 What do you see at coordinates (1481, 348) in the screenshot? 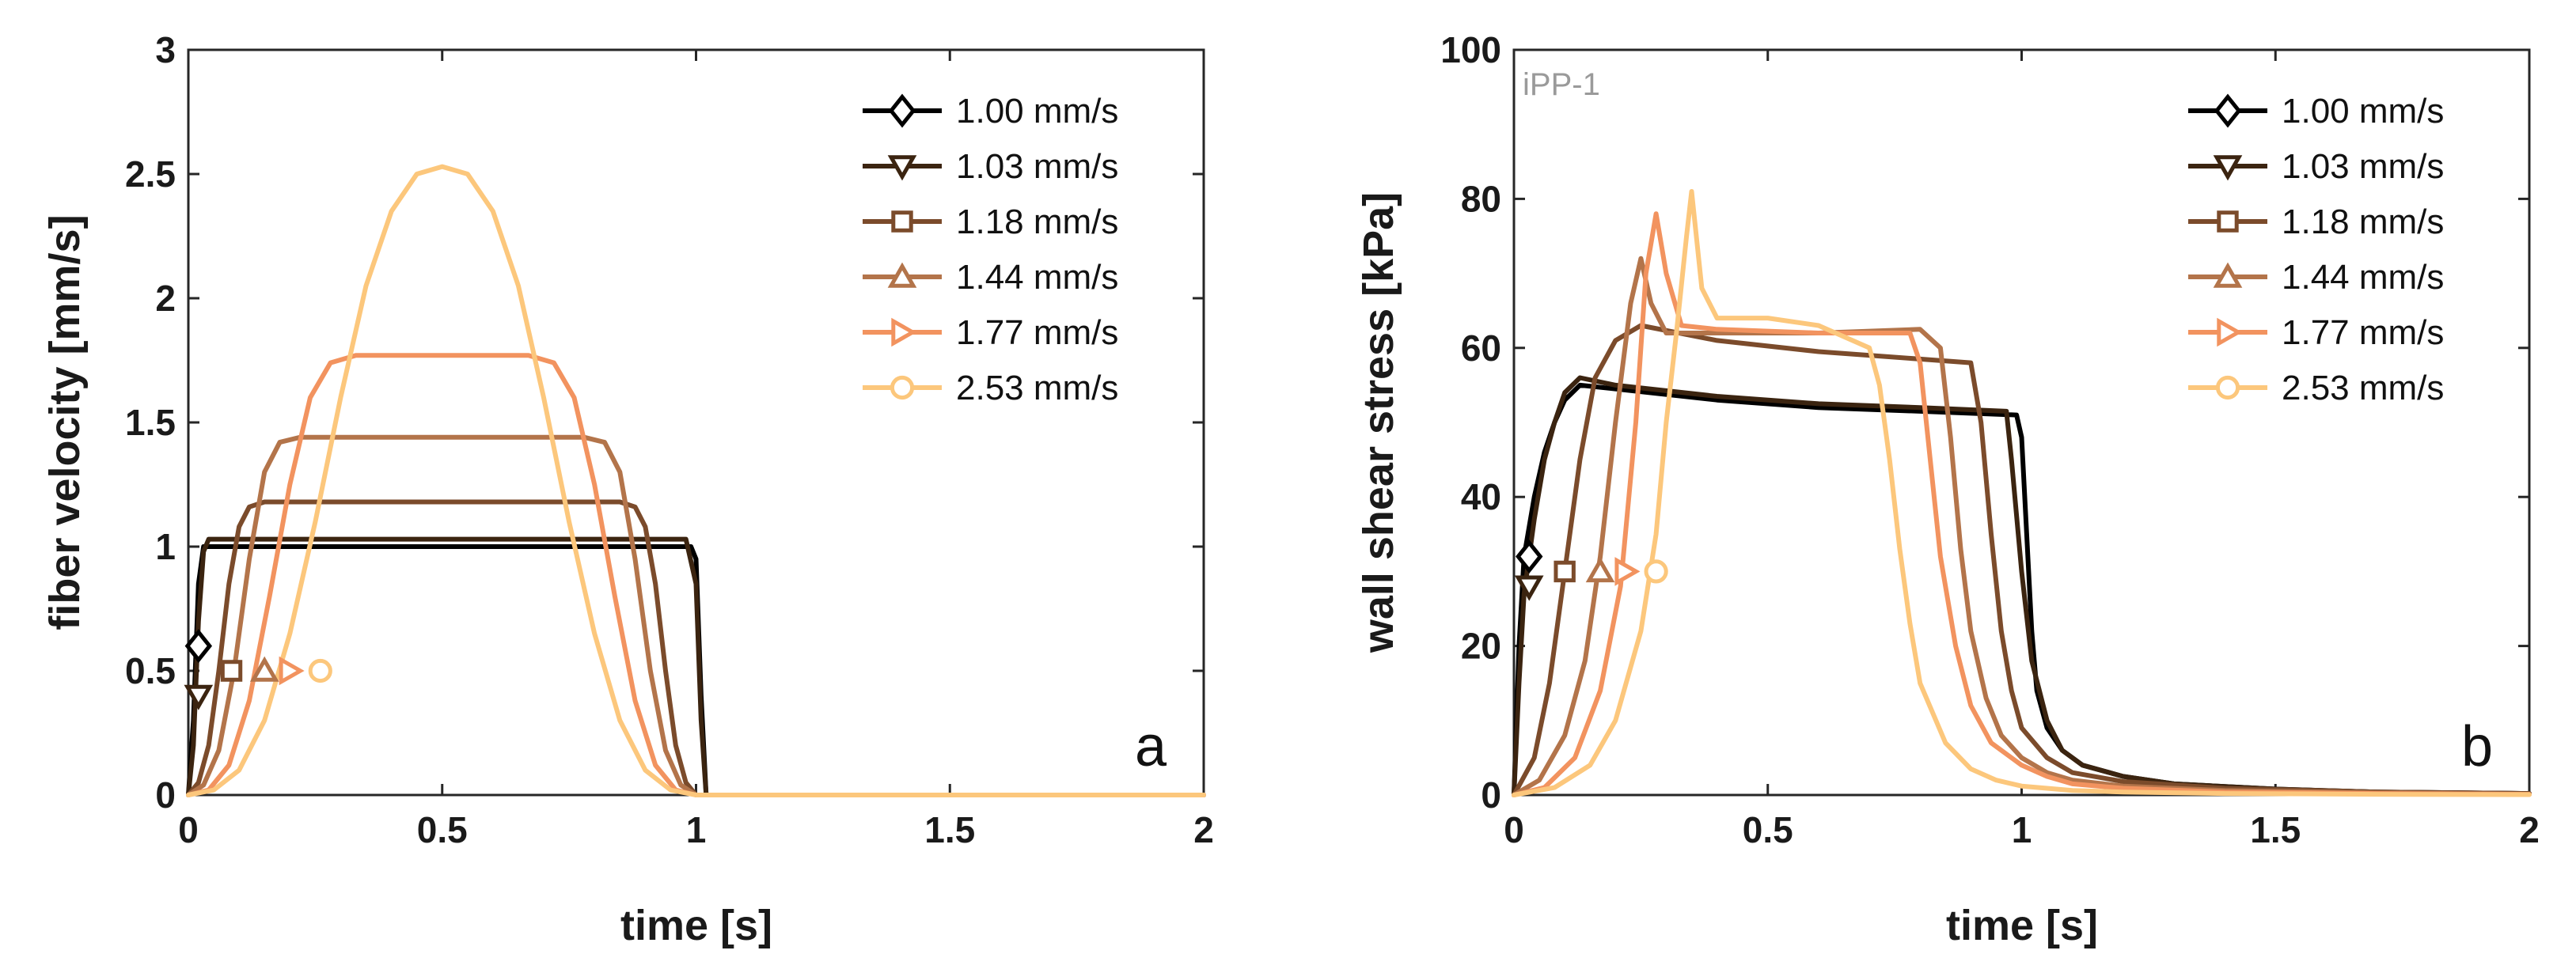
I see `y-tick-label: 60` at bounding box center [1481, 348].